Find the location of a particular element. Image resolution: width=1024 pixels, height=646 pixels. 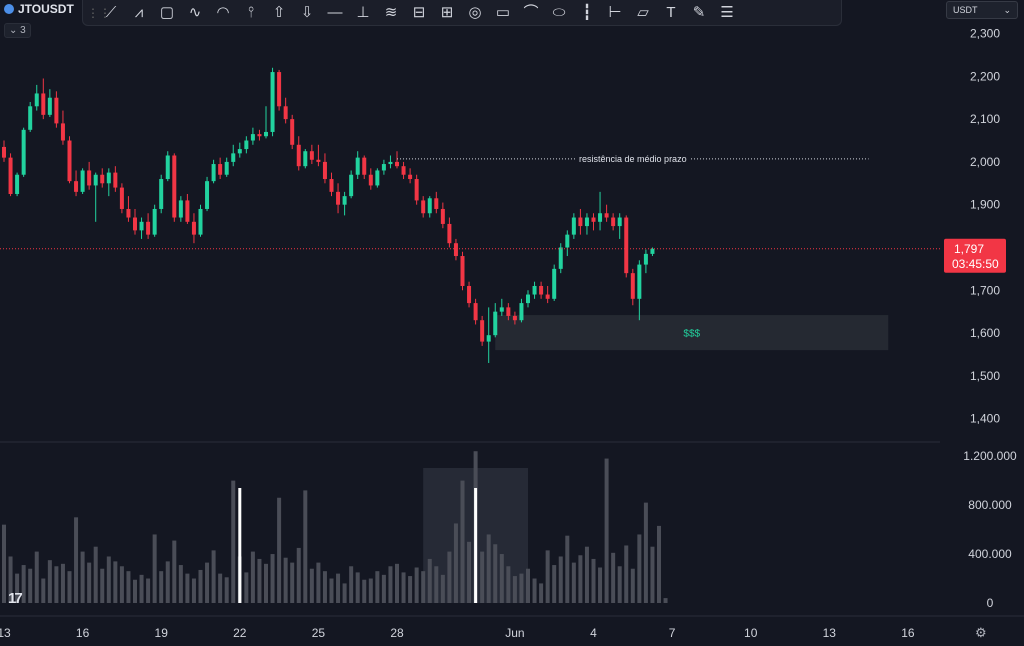

arrow-up-icon: ⇧ is located at coordinates (279, 12).